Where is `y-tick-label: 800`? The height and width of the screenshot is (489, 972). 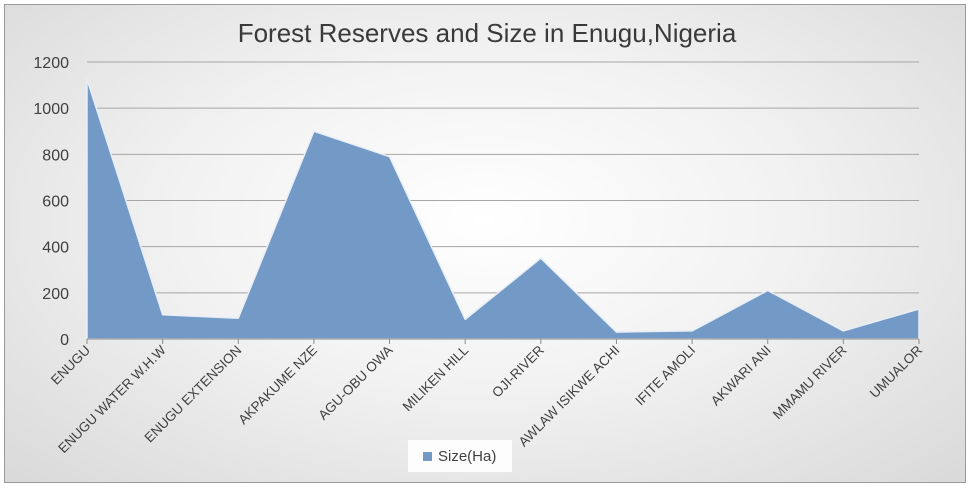
y-tick-label: 800 is located at coordinates (55, 155).